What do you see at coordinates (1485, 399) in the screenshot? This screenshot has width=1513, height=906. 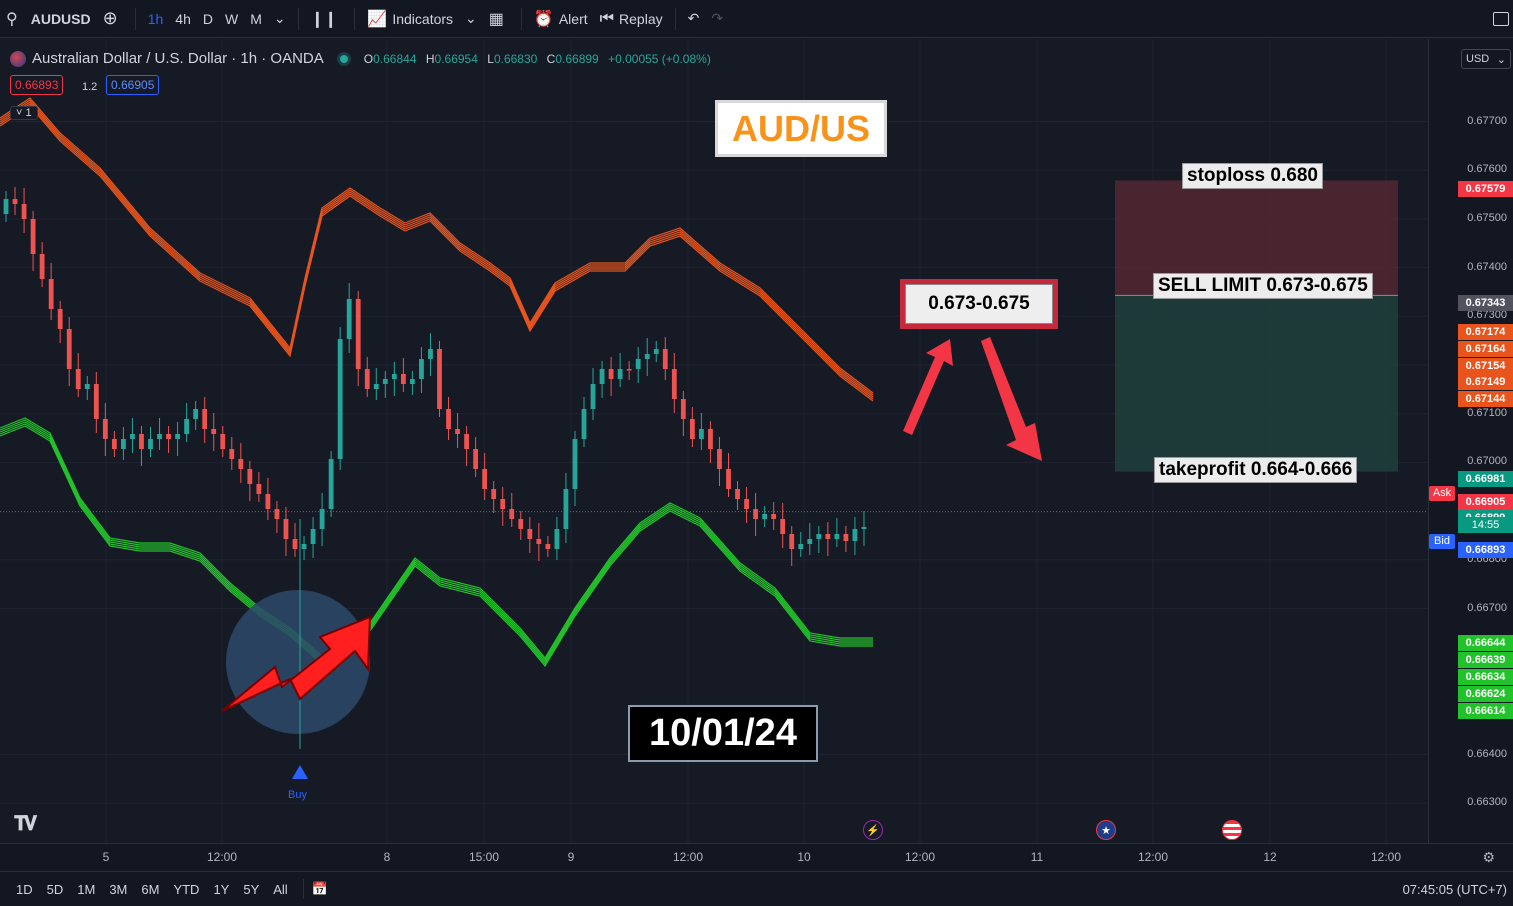 I see `price-label: 0.67144` at bounding box center [1485, 399].